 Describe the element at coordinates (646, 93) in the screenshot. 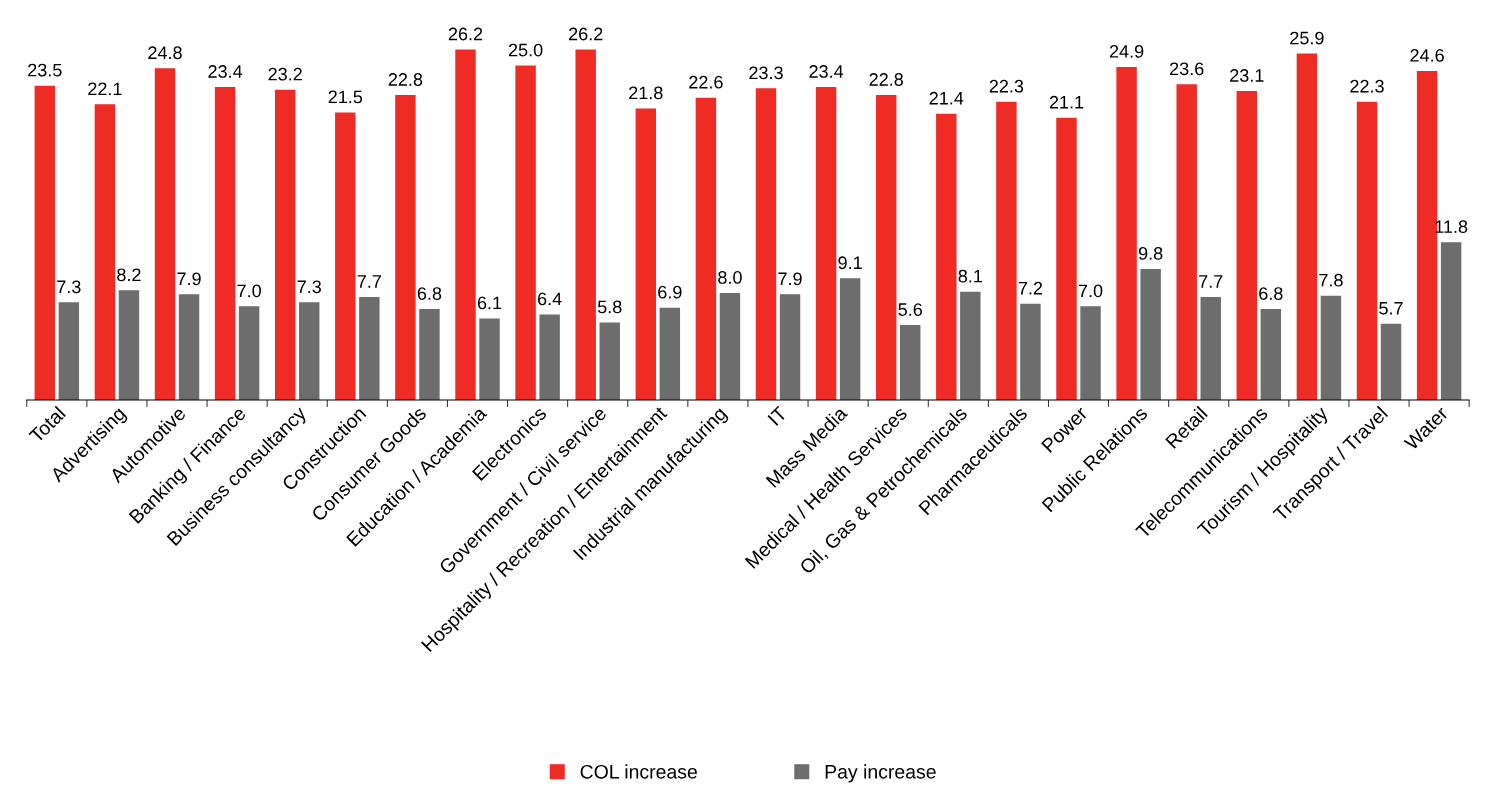

I see `data-label: 21.8` at that location.